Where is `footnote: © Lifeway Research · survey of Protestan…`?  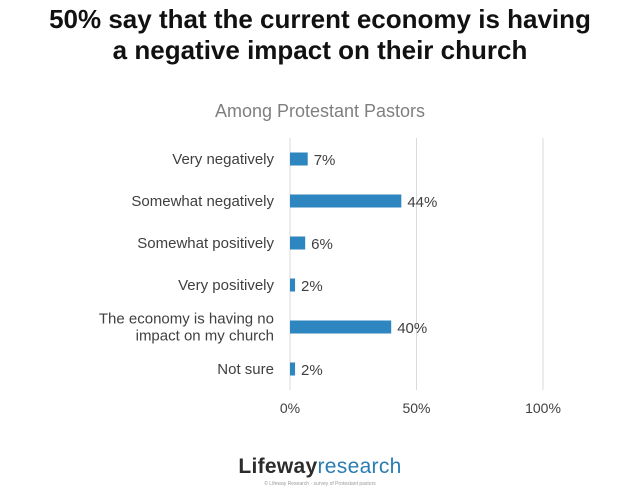
footnote: © Lifeway Research · survey of Protestan… is located at coordinates (320, 484).